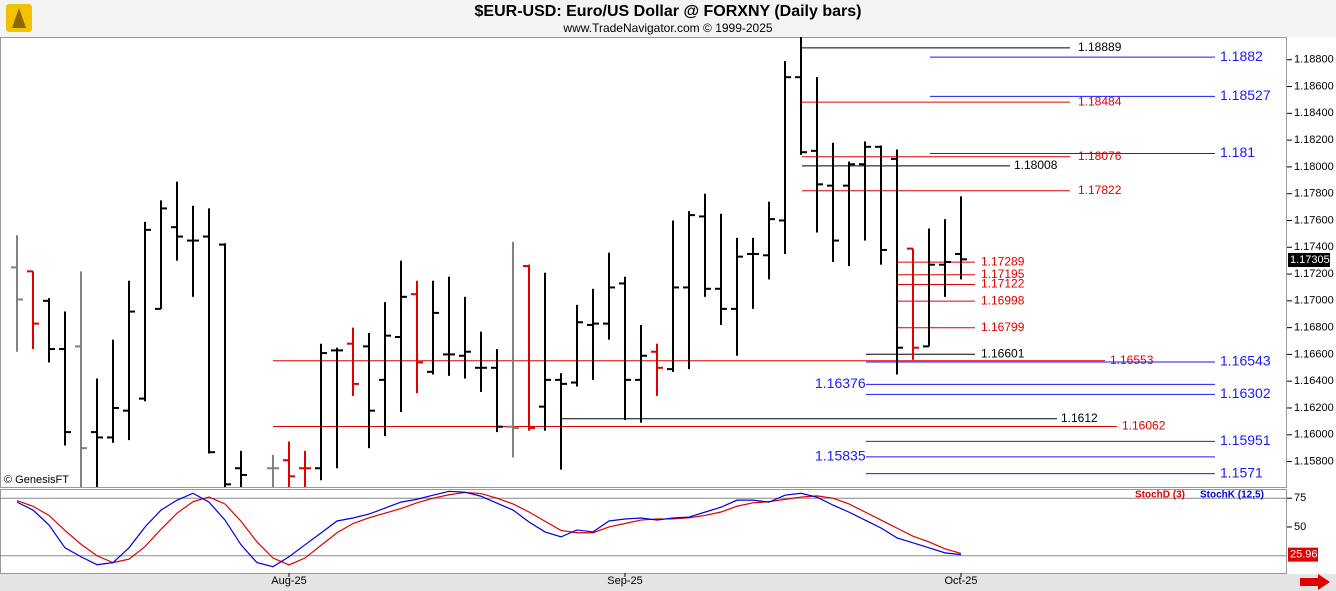 Image resolution: width=1336 pixels, height=591 pixels. I want to click on y-tick-label: 1.16600, so click(1314, 354).